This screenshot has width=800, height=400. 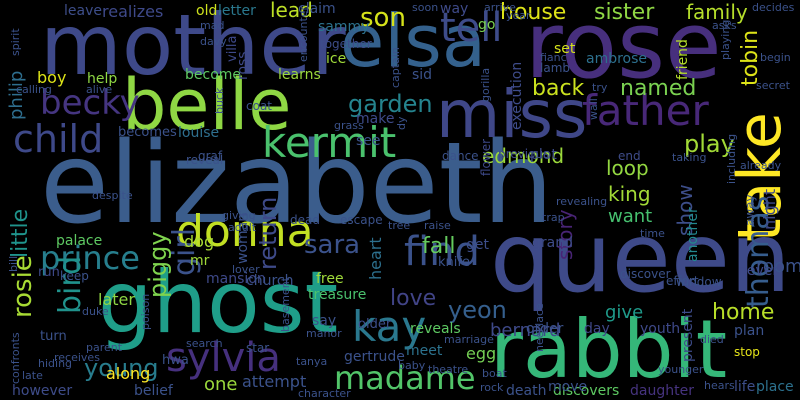 I want to click on word: fall, so click(x=439, y=246).